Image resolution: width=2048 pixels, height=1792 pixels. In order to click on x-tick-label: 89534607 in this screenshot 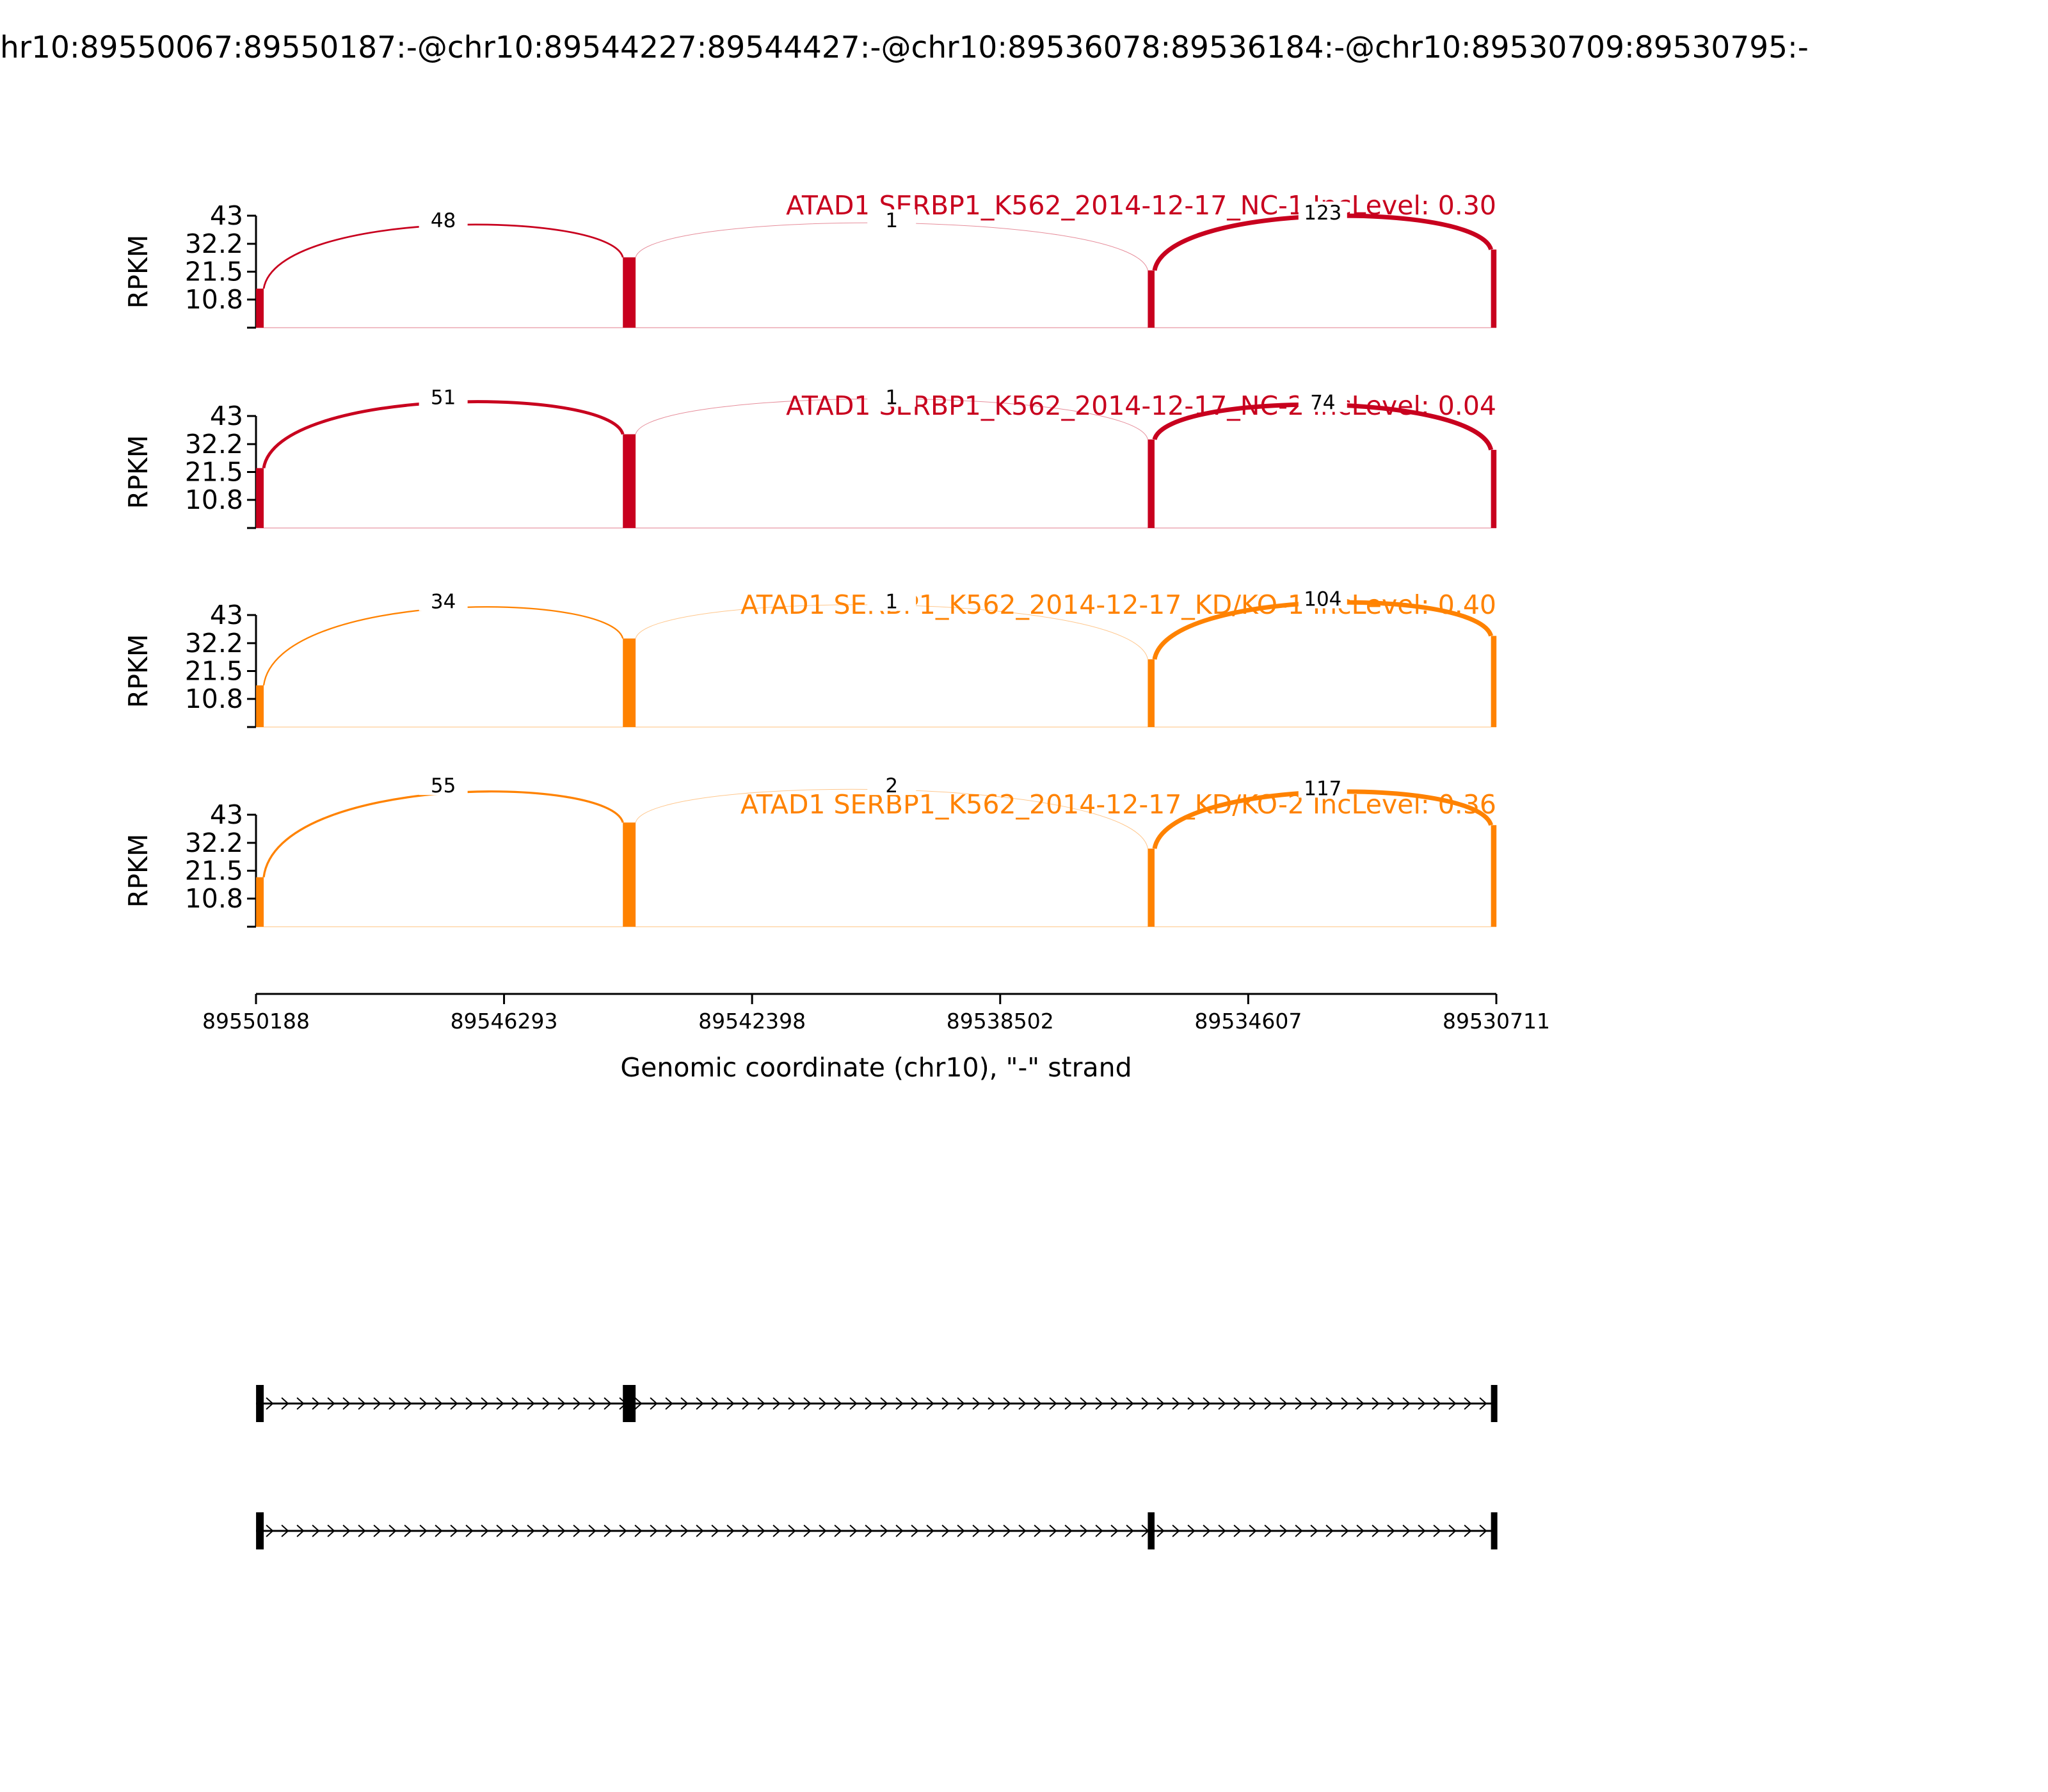, I will do `click(1248, 1021)`.